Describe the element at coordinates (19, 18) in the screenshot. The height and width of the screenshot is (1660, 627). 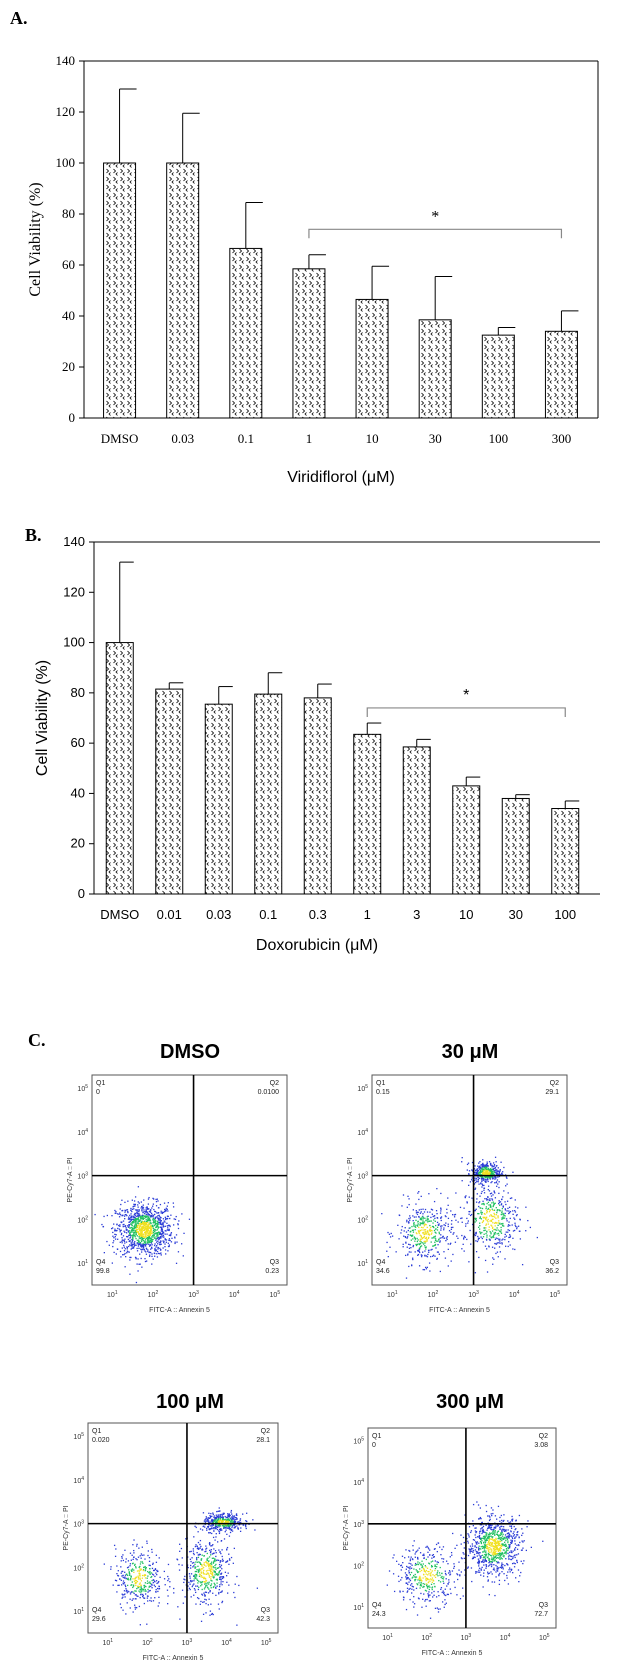
I see `panel-a-label: A.` at that location.